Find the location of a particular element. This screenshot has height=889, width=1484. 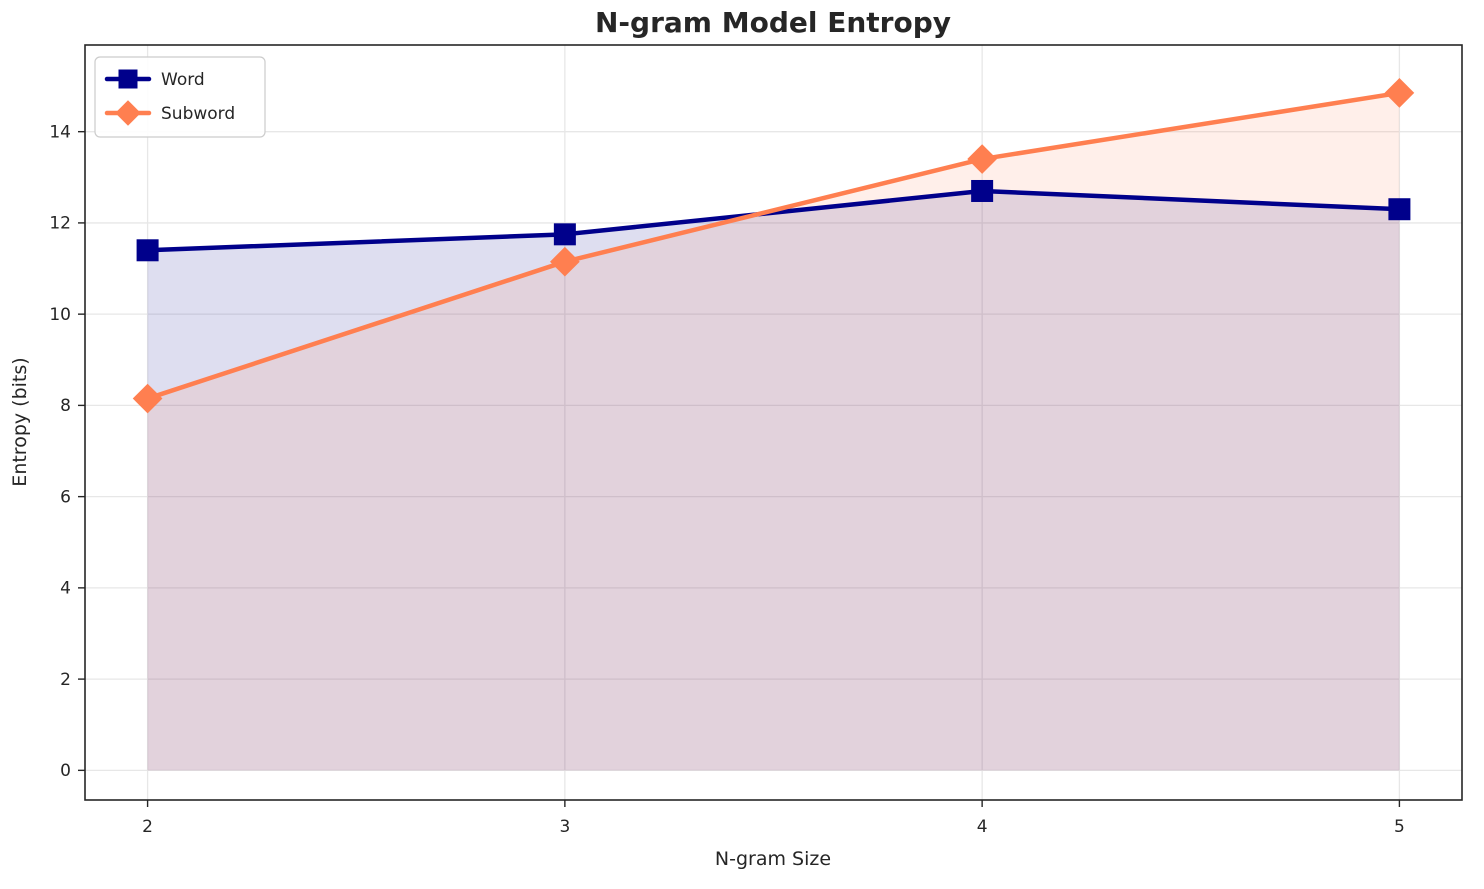

legend: Word Subword is located at coordinates (180, 97).